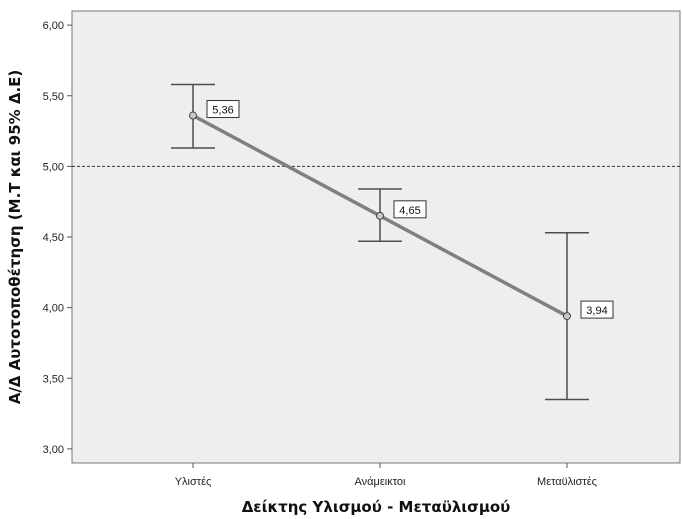 The height and width of the screenshot is (519, 682). I want to click on x-axis: Υλιστές Ανάμεικτοι Μεταϋλιστές, so click(386, 475).